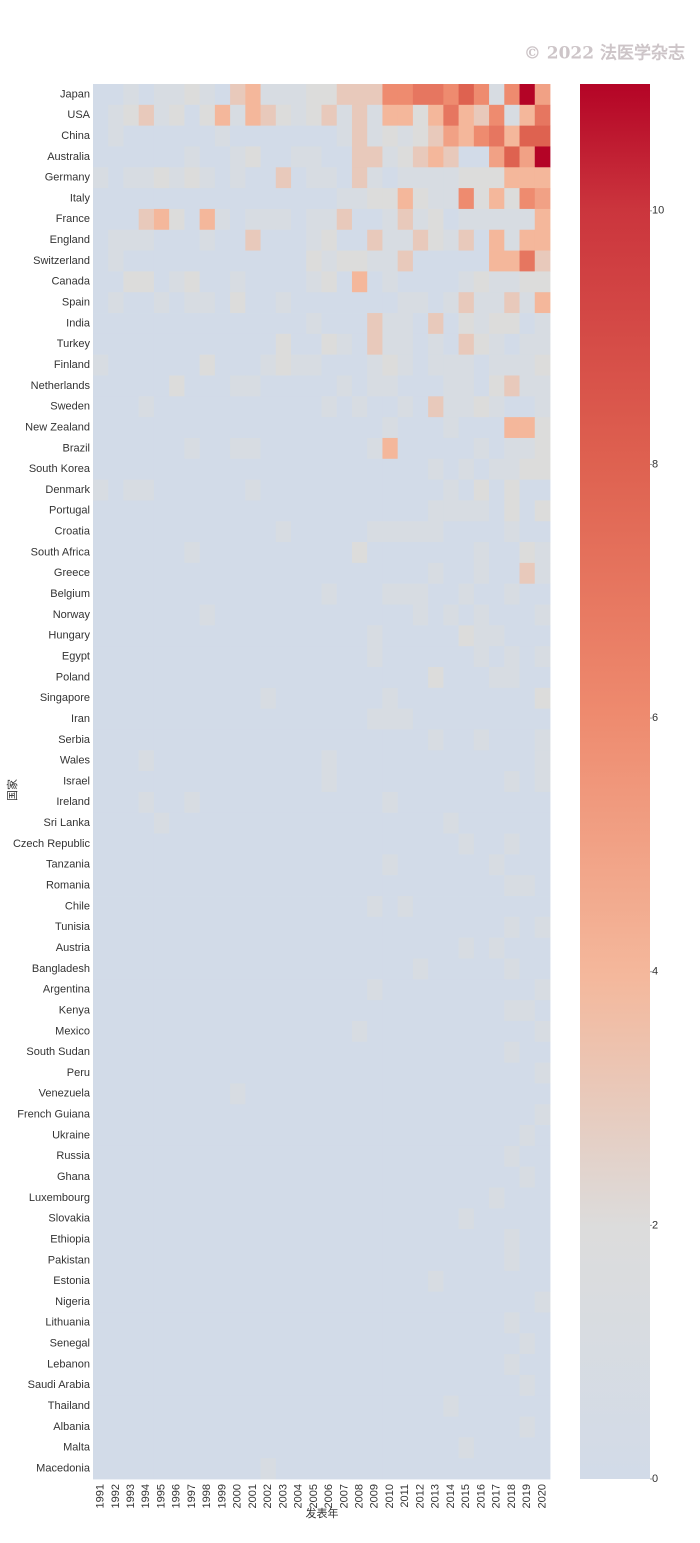 This screenshot has height=1543, width=700. What do you see at coordinates (655, 1479) in the screenshot?
I see `colorbar-tick-label: 0` at bounding box center [655, 1479].